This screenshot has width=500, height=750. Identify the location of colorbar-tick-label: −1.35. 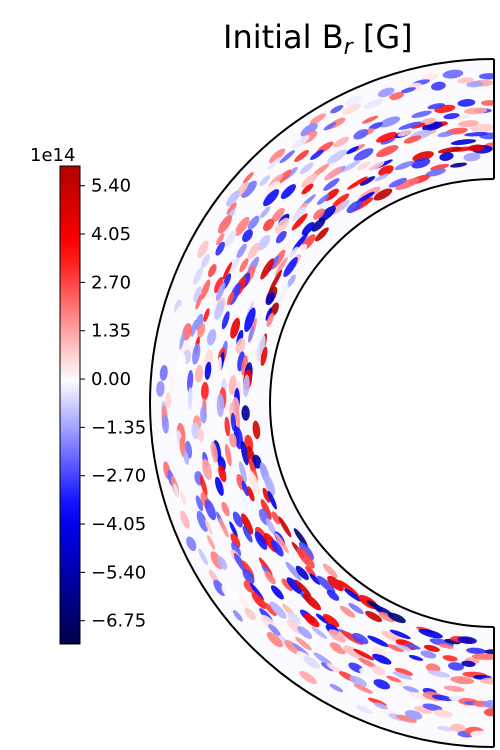
(118, 427).